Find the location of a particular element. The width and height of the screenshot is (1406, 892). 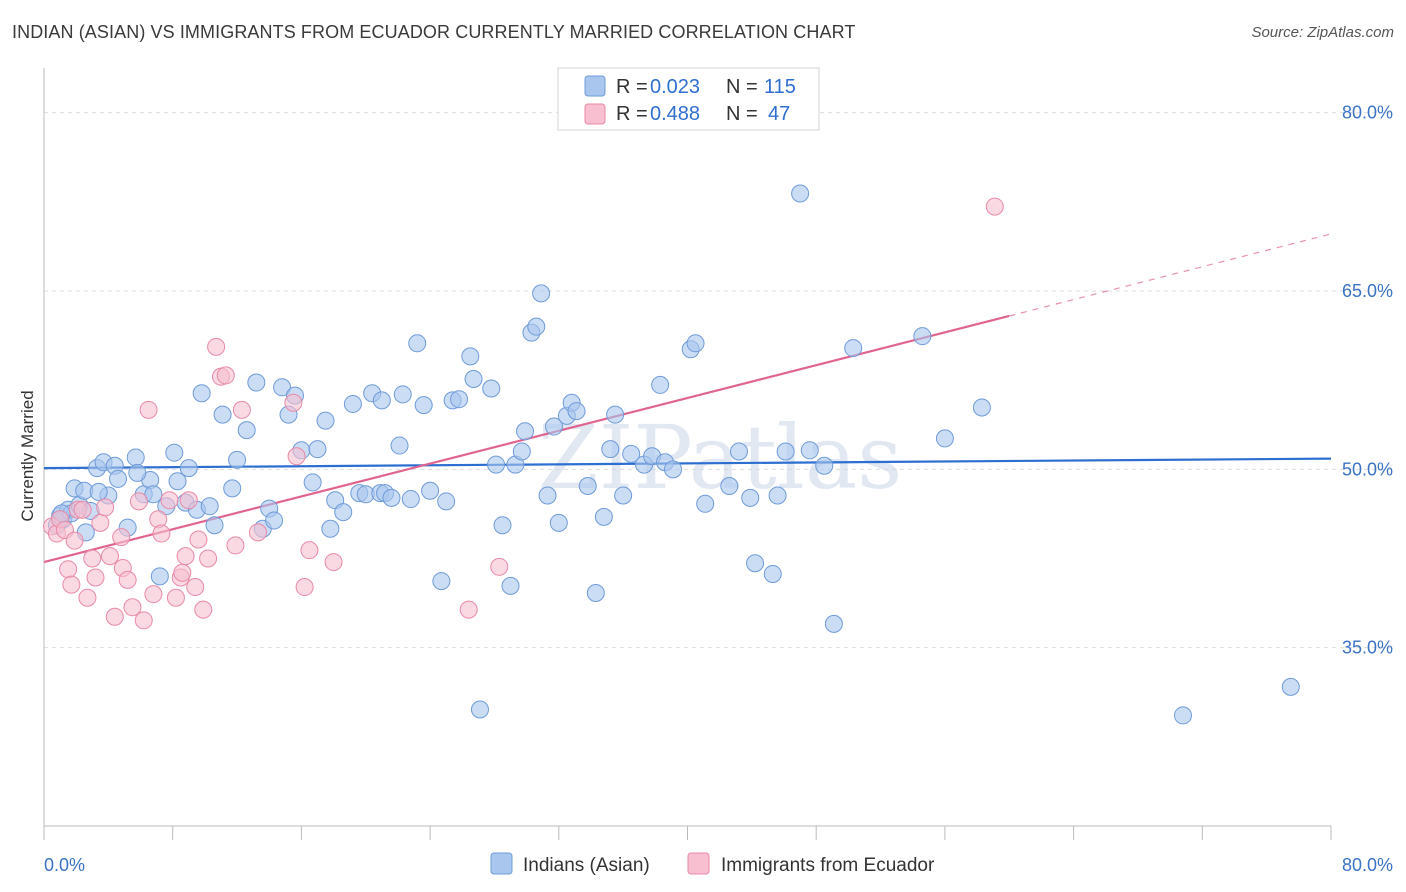

trend-line-indian is located at coordinates (687, 463).